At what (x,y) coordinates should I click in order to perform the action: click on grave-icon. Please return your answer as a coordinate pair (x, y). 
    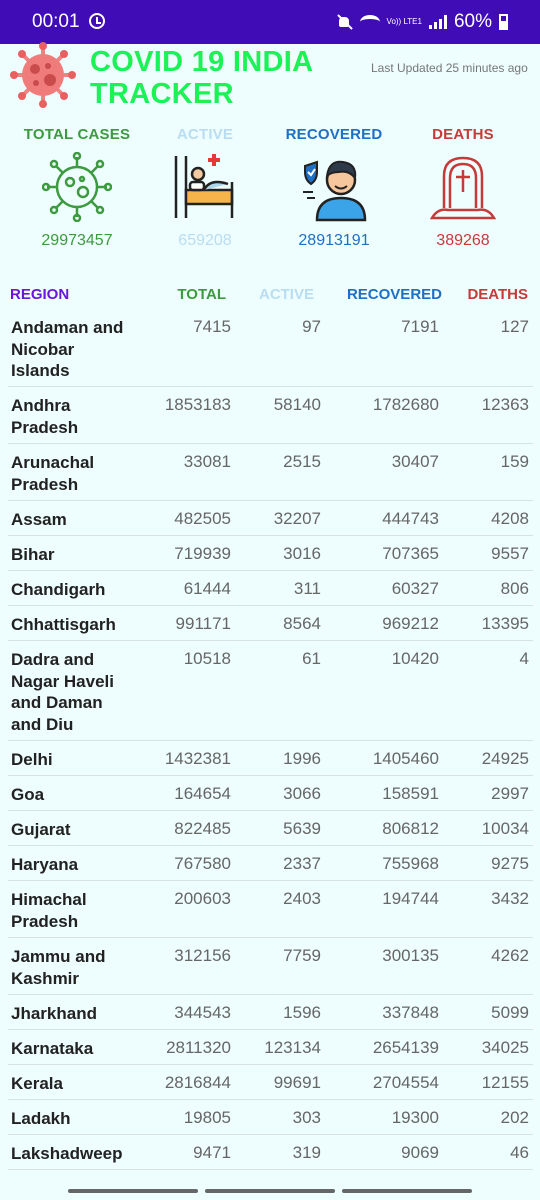
    Looking at the image, I should click on (463, 188).